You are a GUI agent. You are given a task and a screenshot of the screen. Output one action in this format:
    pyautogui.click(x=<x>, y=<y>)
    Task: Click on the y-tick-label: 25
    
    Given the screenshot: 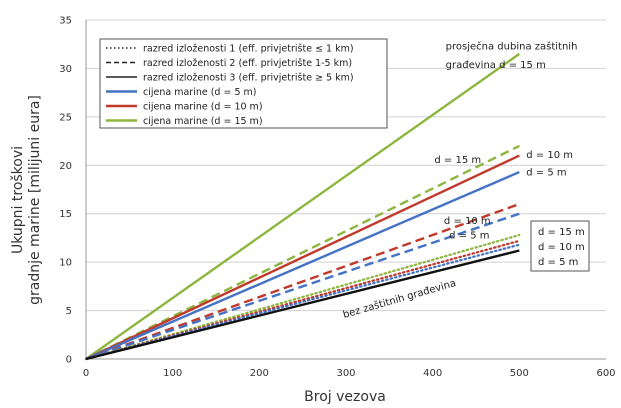 What is the action you would take?
    pyautogui.click(x=65, y=117)
    